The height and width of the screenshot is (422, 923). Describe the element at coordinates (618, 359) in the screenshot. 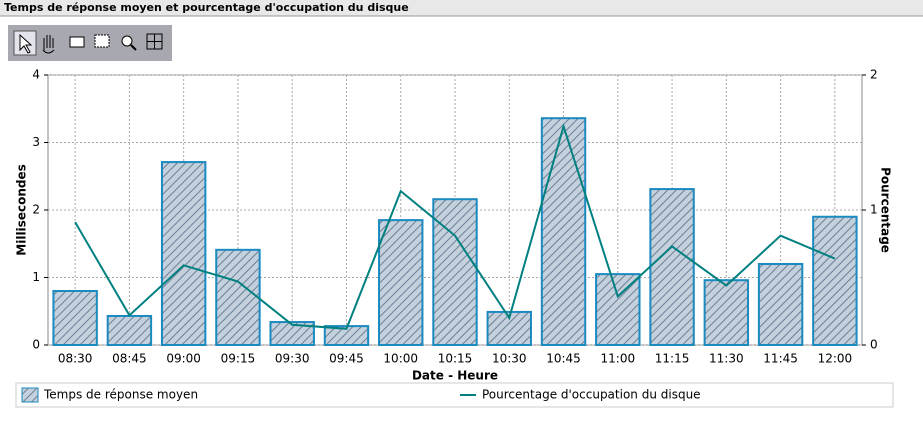

I see `x-tick-label: 11:00` at that location.